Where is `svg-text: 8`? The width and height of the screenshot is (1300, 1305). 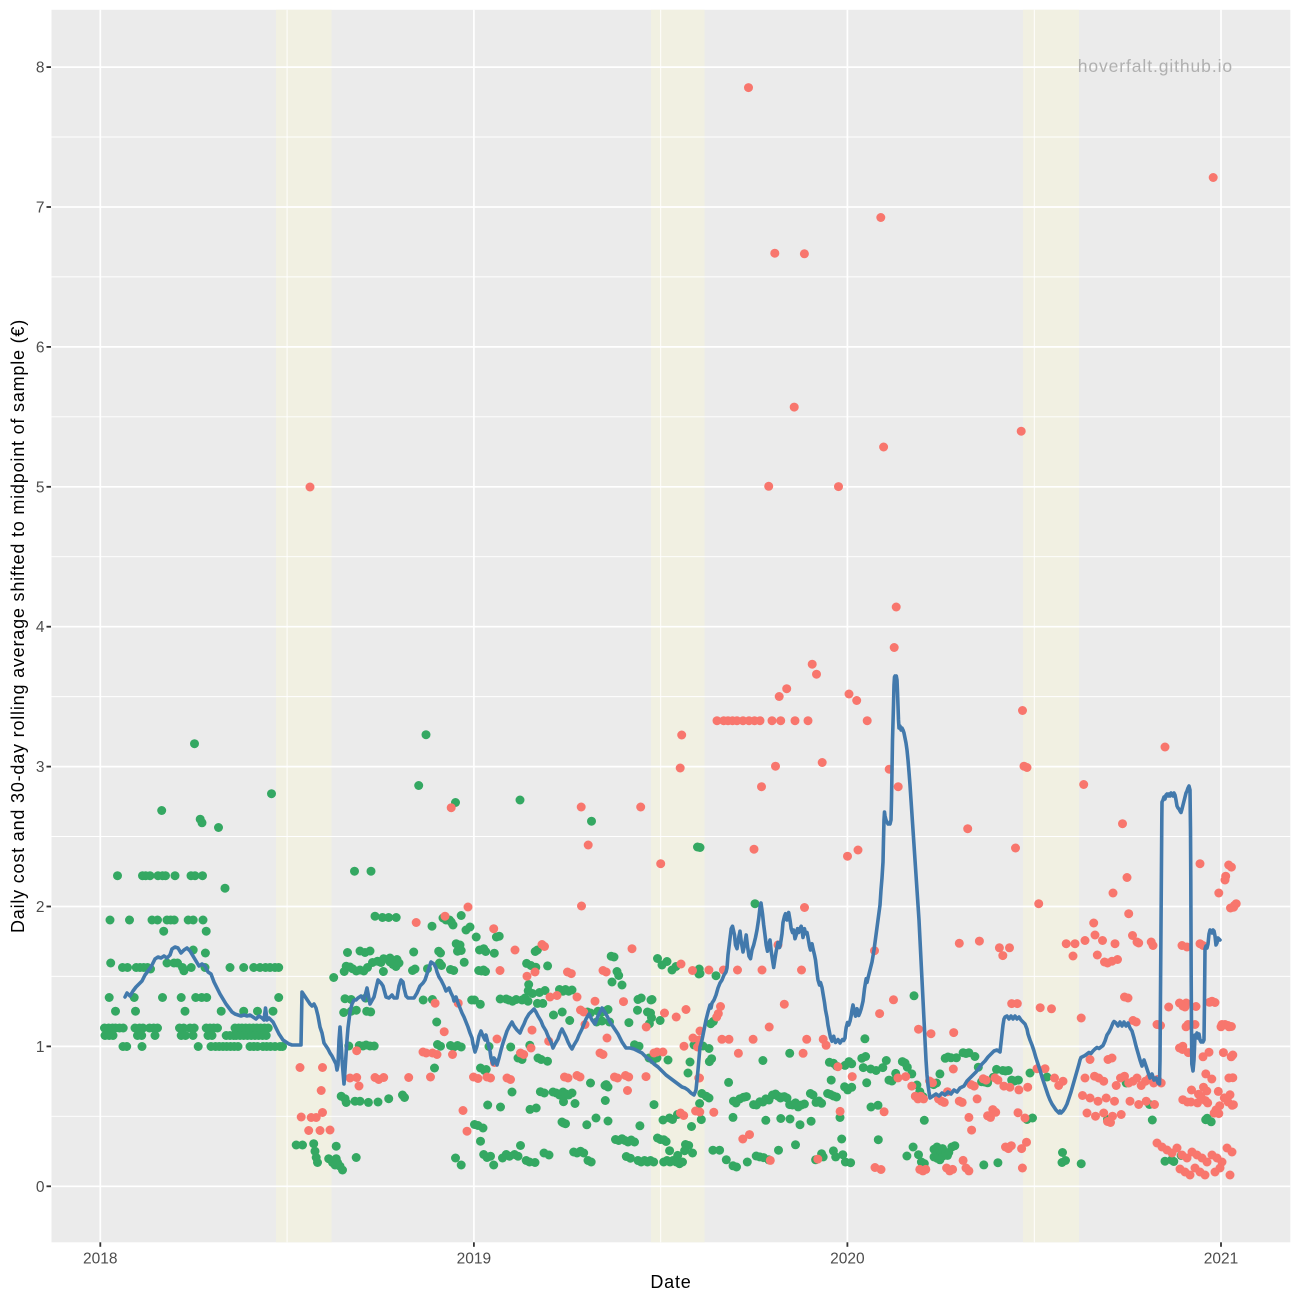
svg-text: 8 is located at coordinates (40, 68).